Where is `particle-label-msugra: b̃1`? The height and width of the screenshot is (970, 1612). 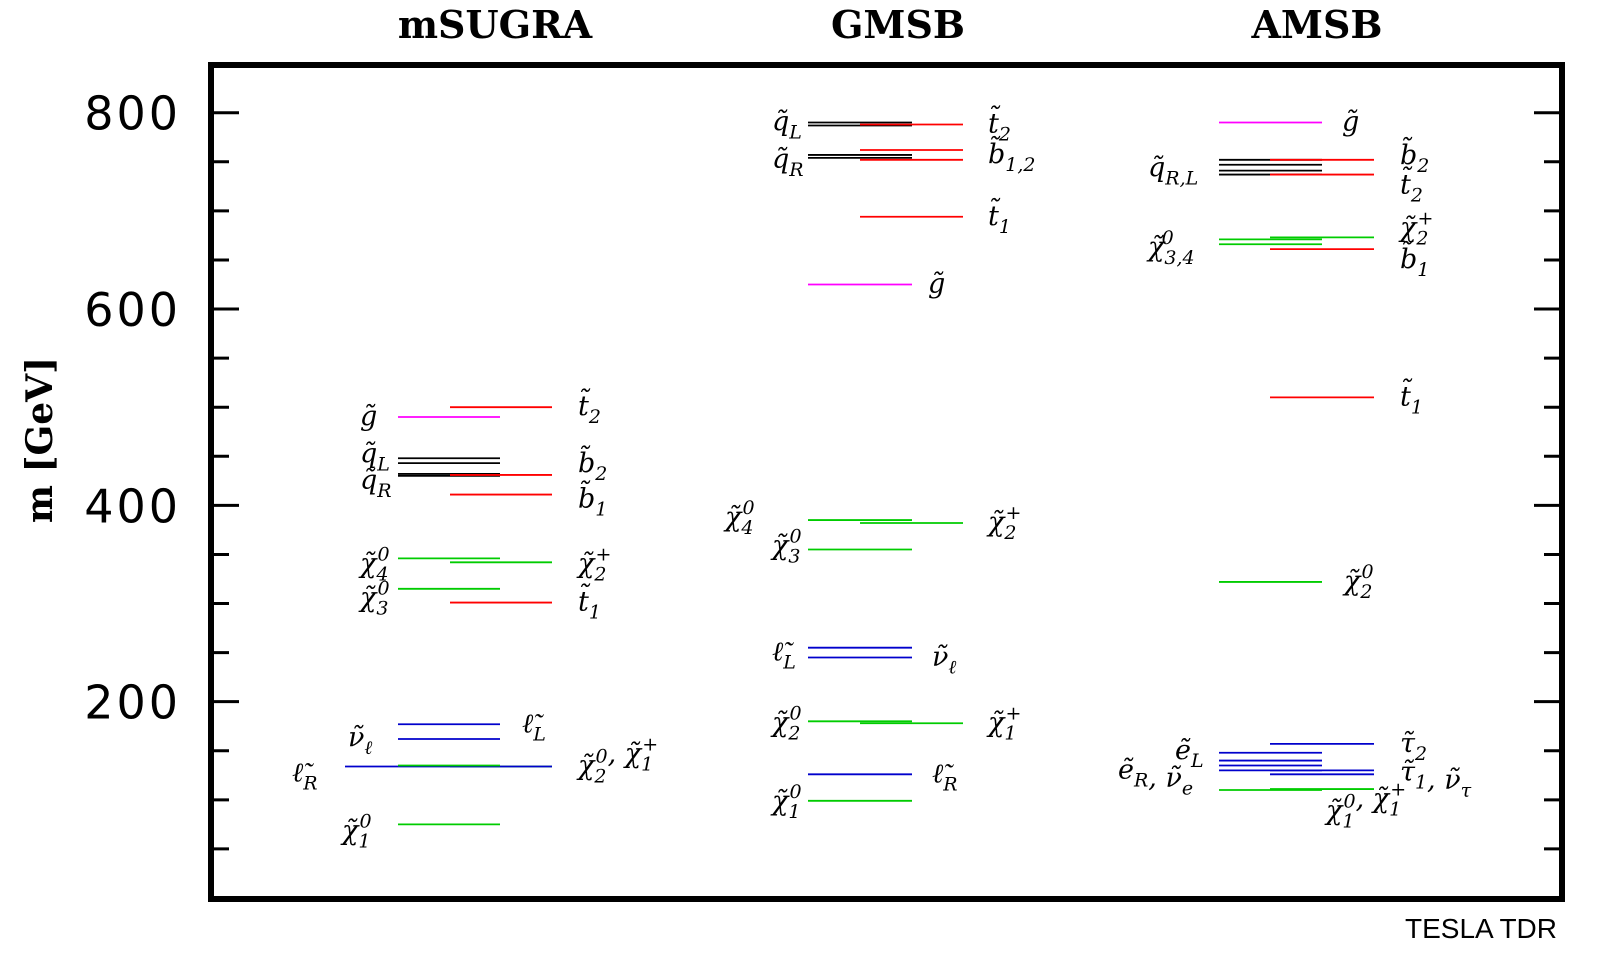
particle-label-msugra: b̃1 is located at coordinates (592, 500).